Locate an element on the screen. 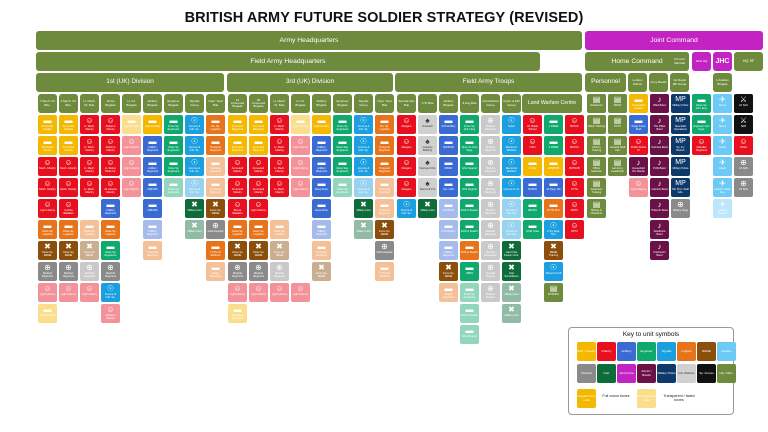  unit-label: Airborne Infantry is located at coordinates (110, 149).